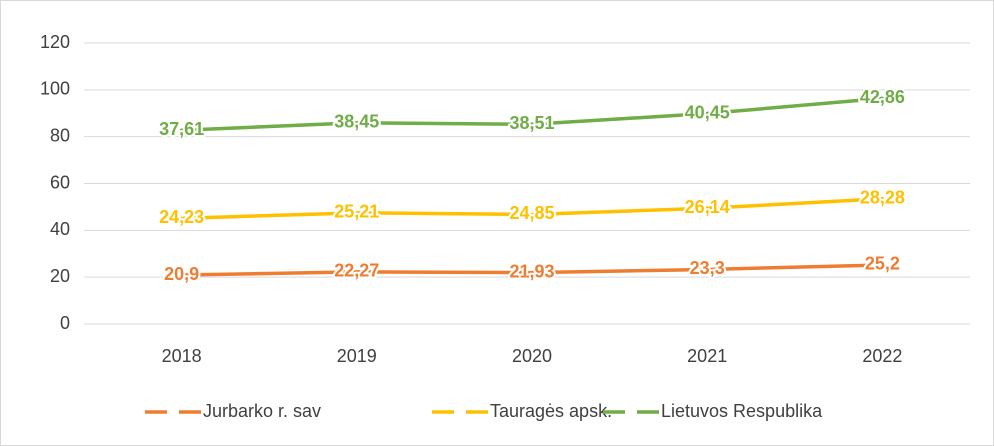 This screenshot has width=994, height=446. What do you see at coordinates (882, 356) in the screenshot?
I see `x-tick-label: 2022` at bounding box center [882, 356].